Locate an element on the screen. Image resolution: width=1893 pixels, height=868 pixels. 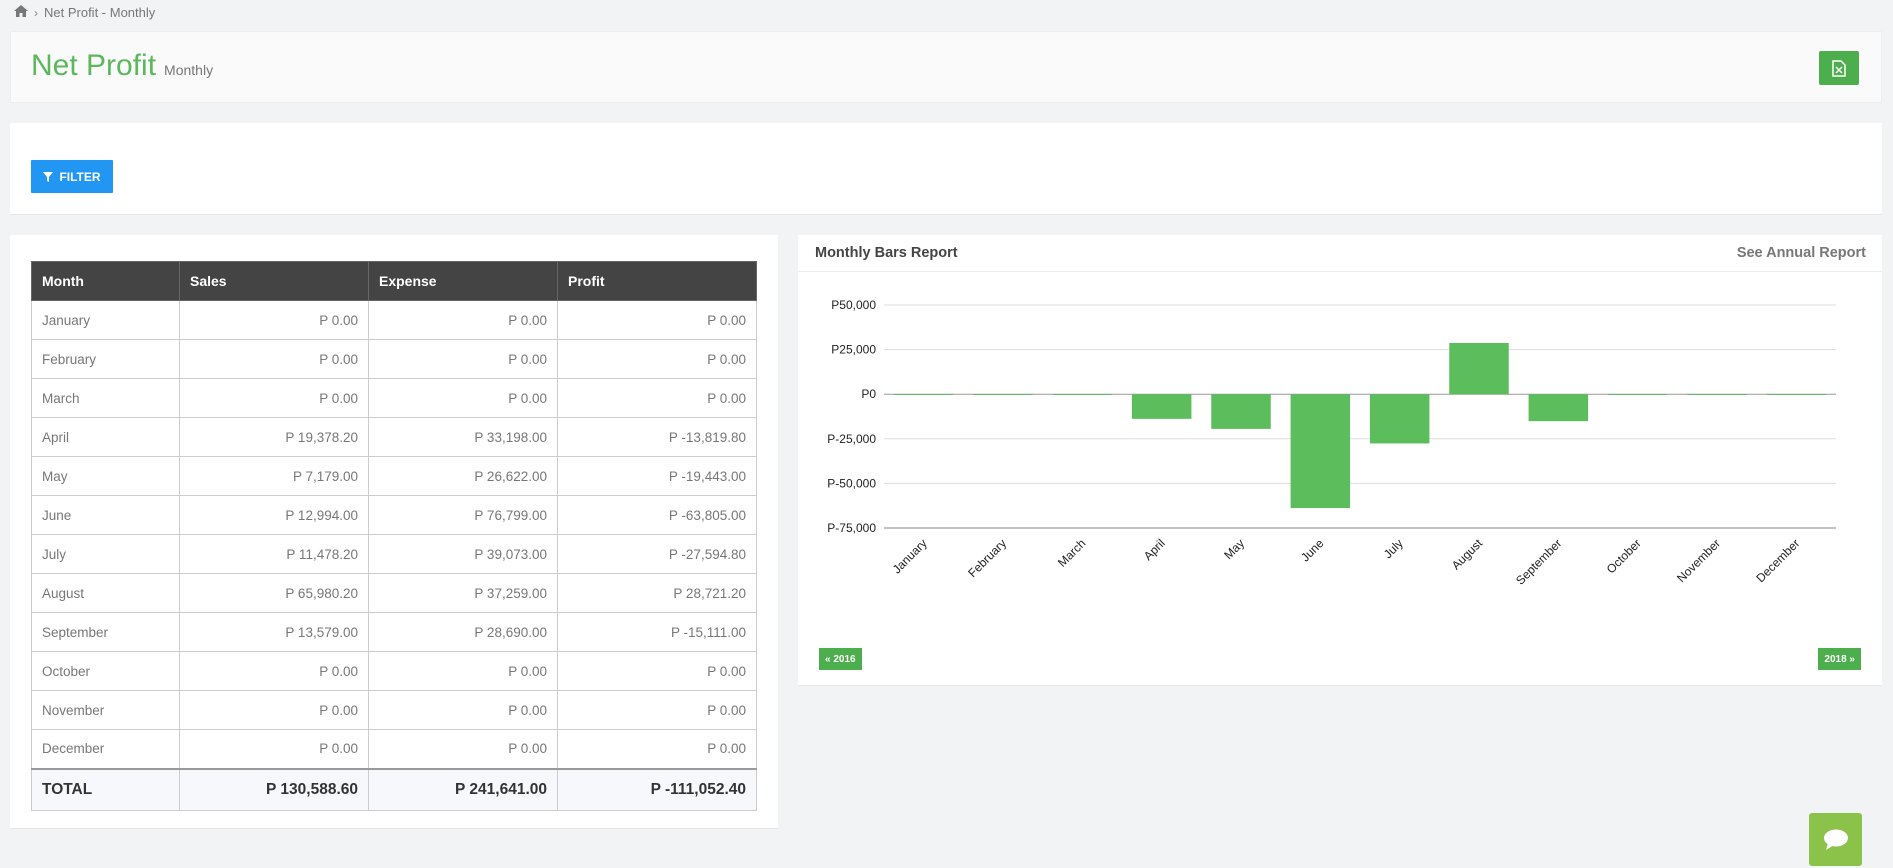
filter-button: FILTER is located at coordinates (72, 176).